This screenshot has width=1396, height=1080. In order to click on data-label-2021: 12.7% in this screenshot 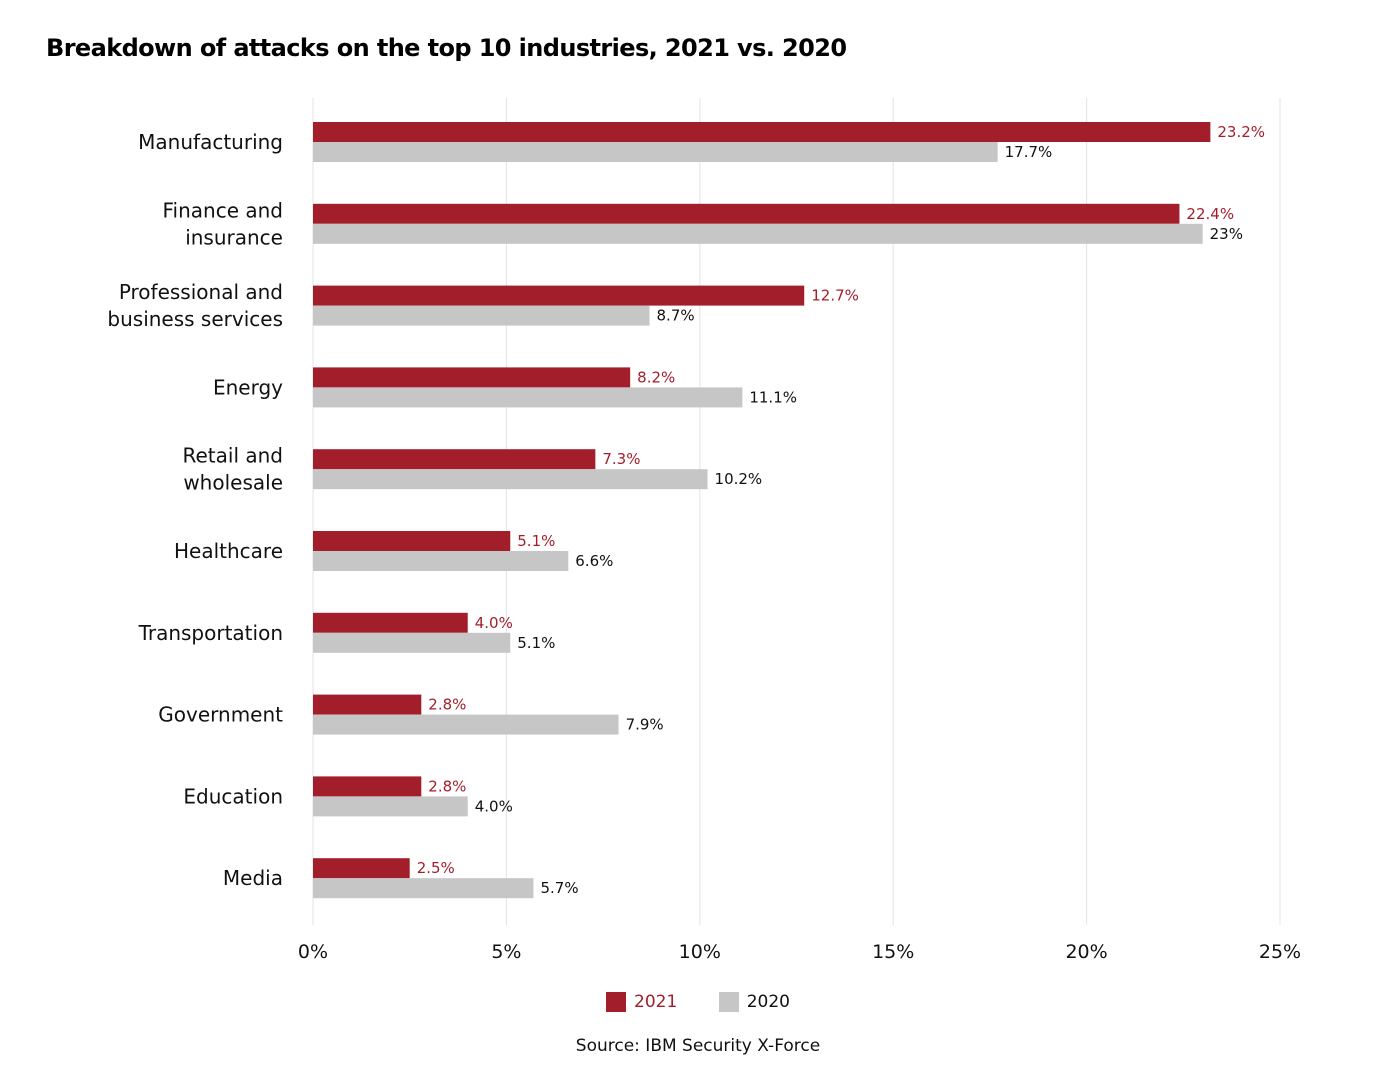, I will do `click(835, 296)`.